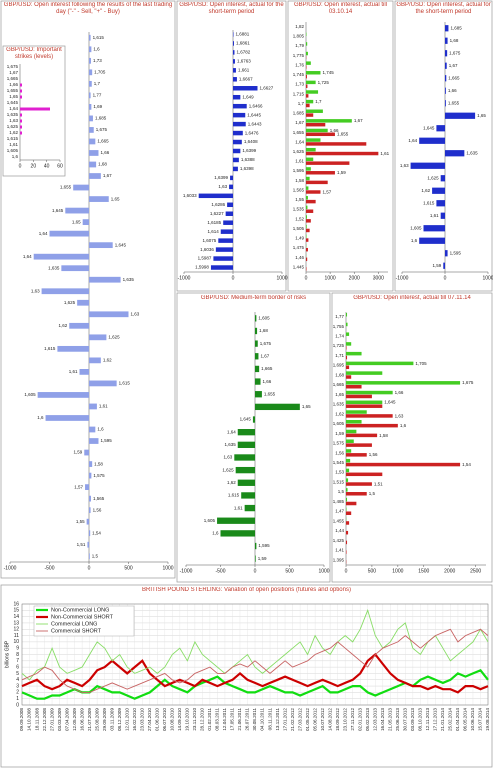 Image resolution: width=493 pixels, height=768 pixels. Describe the element at coordinates (13, 78) in the screenshot. I see `y-tick-label: 1,665` at that location.